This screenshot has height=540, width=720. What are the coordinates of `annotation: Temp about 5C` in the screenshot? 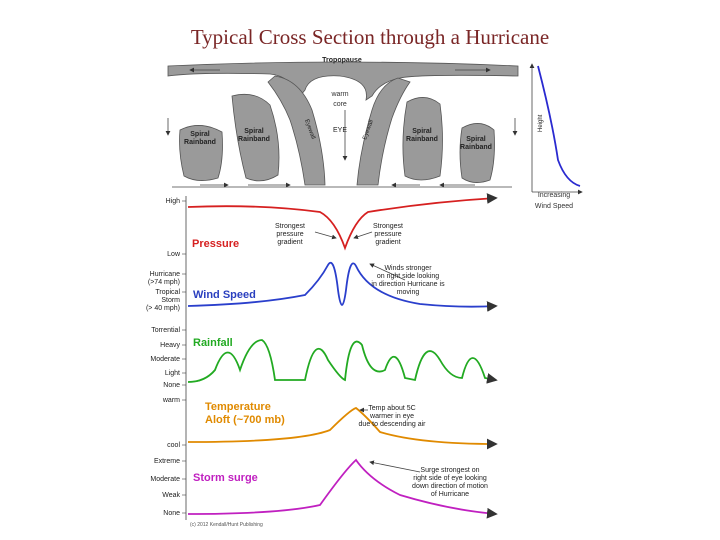 It's located at (391, 408).